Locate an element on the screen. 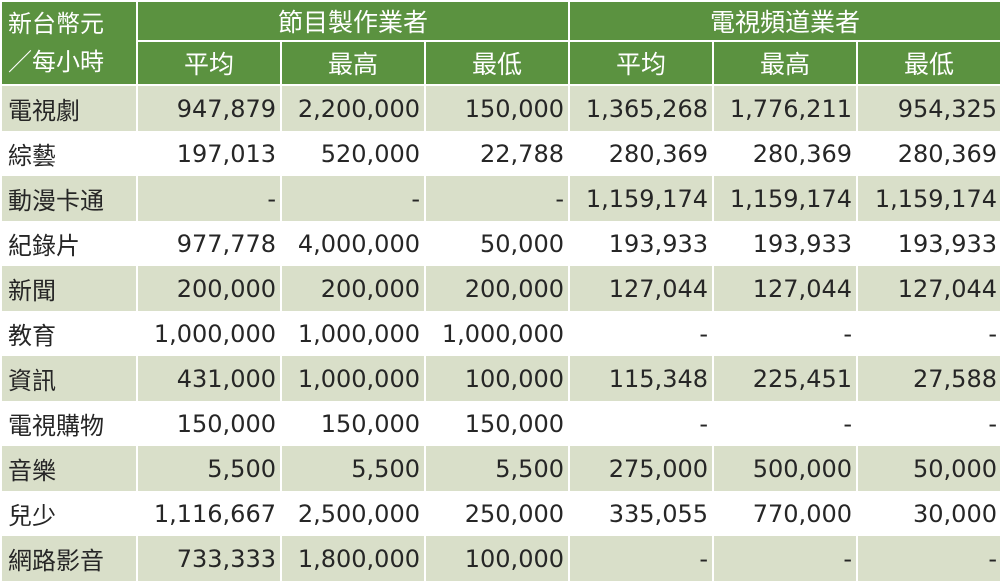 The image size is (1000, 581). table-row: 動漫卡通 - - - 1,159,174 1,159,174 1,159,174 is located at coordinates (500, 198).